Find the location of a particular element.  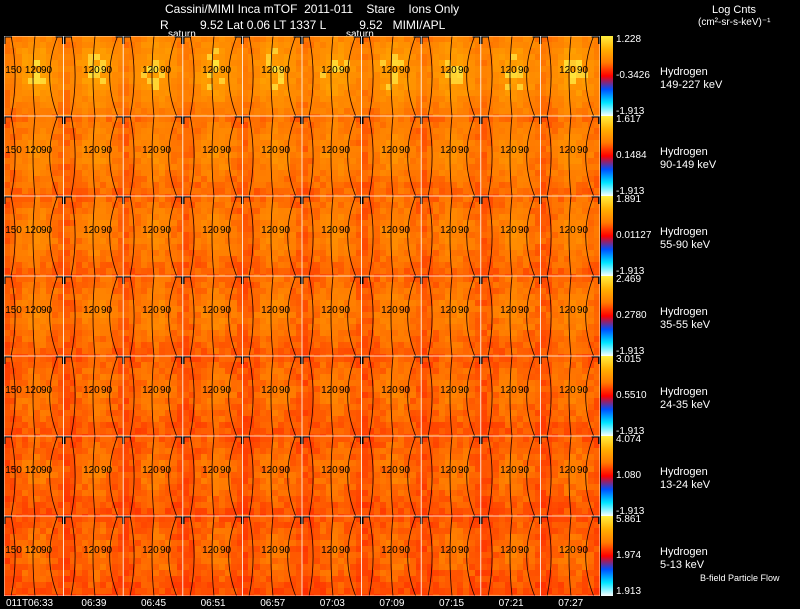

colorbar-cmin-label: 1.913 is located at coordinates (629, 591).